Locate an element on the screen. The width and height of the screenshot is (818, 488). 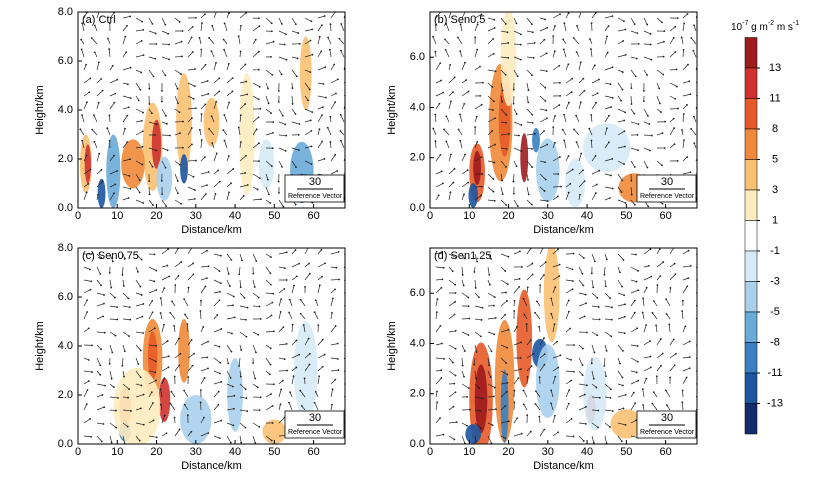
y-tick-label: 8.0 is located at coordinates (65, 12).